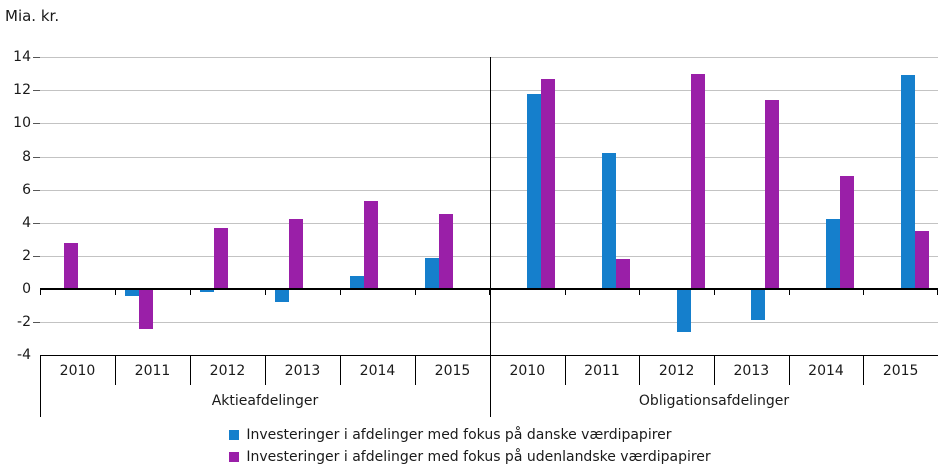  What do you see at coordinates (758, 304) in the screenshot?
I see `bar-danske-obligationsafdelinger-2013` at bounding box center [758, 304].